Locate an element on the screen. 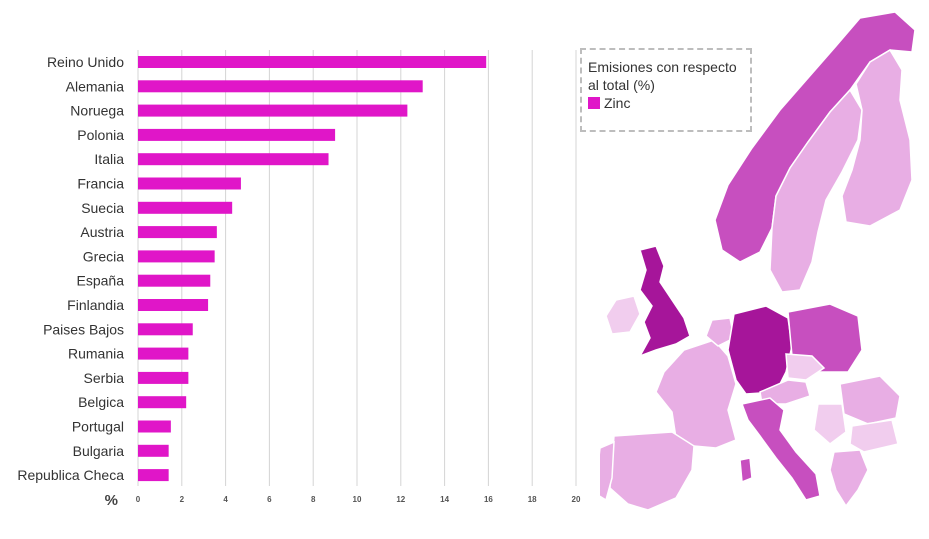 The image size is (929, 539). bar-finlandia is located at coordinates (173, 305).